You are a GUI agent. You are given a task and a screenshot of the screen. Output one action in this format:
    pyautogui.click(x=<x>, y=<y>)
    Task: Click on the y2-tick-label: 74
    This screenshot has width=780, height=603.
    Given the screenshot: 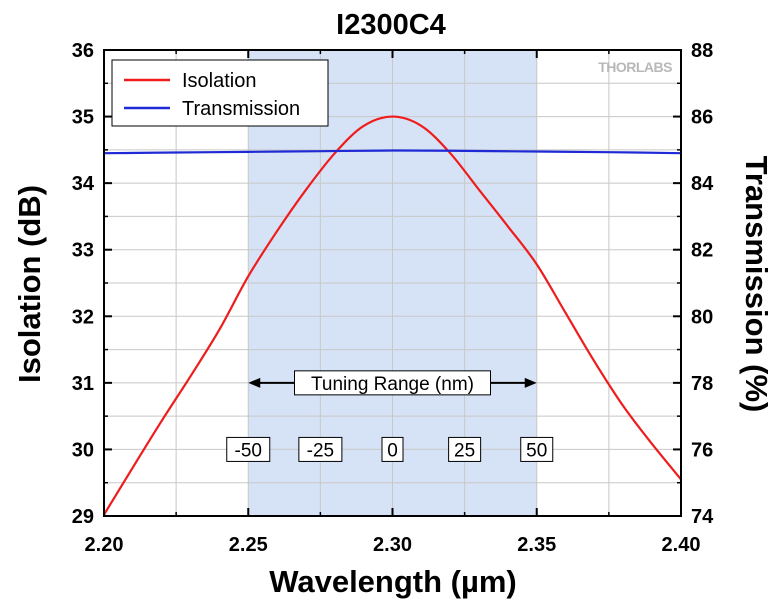 What is the action you would take?
    pyautogui.click(x=702, y=517)
    